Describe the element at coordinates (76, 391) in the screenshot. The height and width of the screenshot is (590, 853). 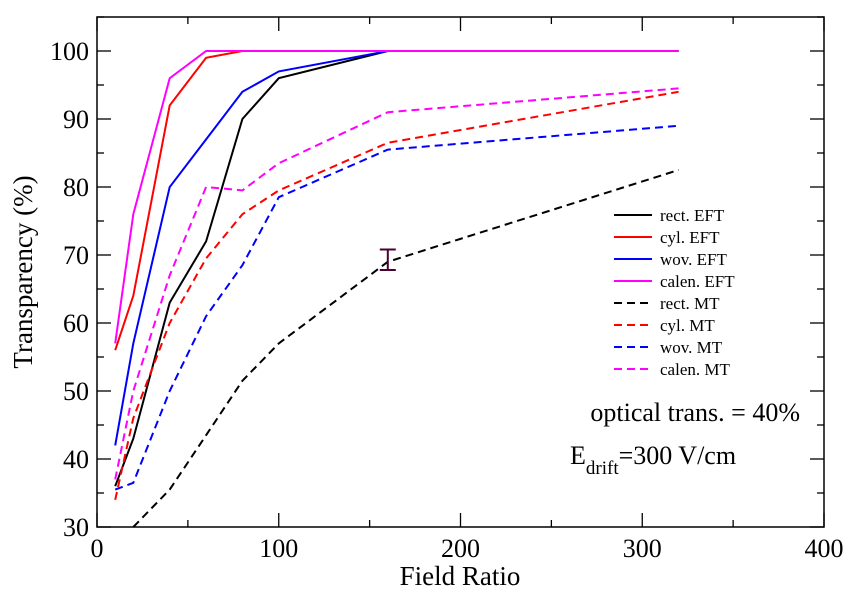
I see `y-tick-label: 50` at that location.